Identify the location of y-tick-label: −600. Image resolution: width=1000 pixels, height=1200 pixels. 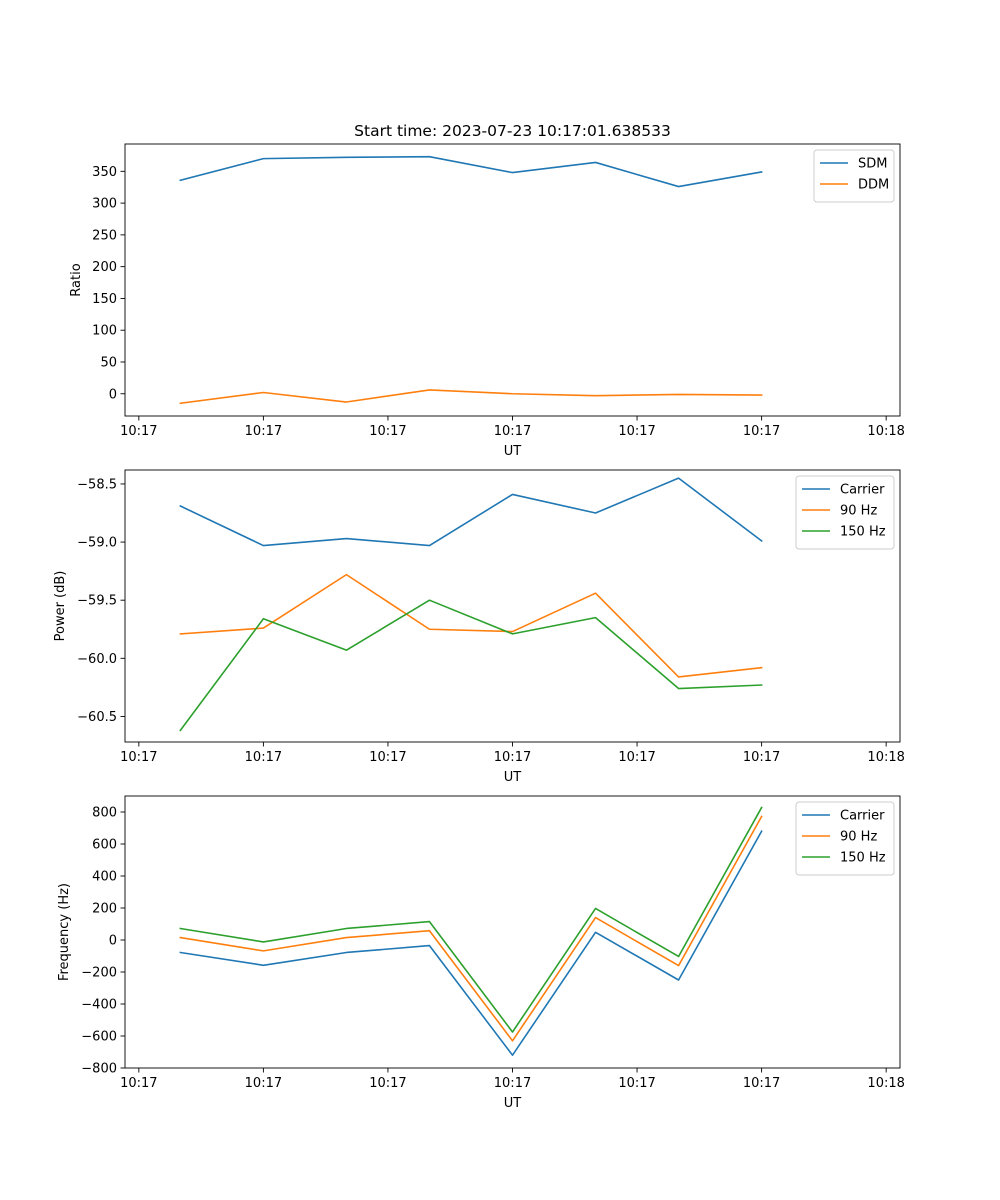
(99, 1037).